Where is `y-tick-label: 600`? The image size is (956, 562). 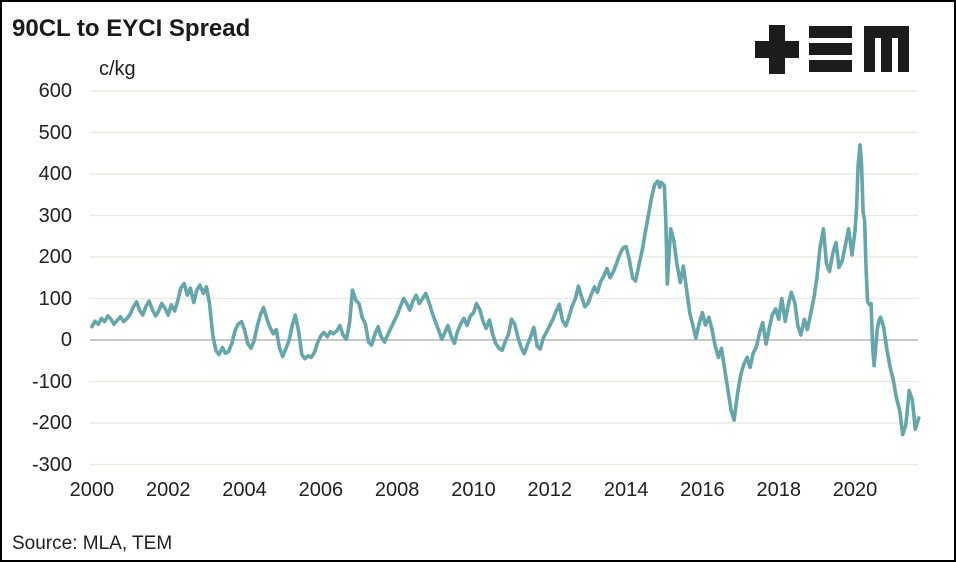
y-tick-label: 600 is located at coordinates (55, 91).